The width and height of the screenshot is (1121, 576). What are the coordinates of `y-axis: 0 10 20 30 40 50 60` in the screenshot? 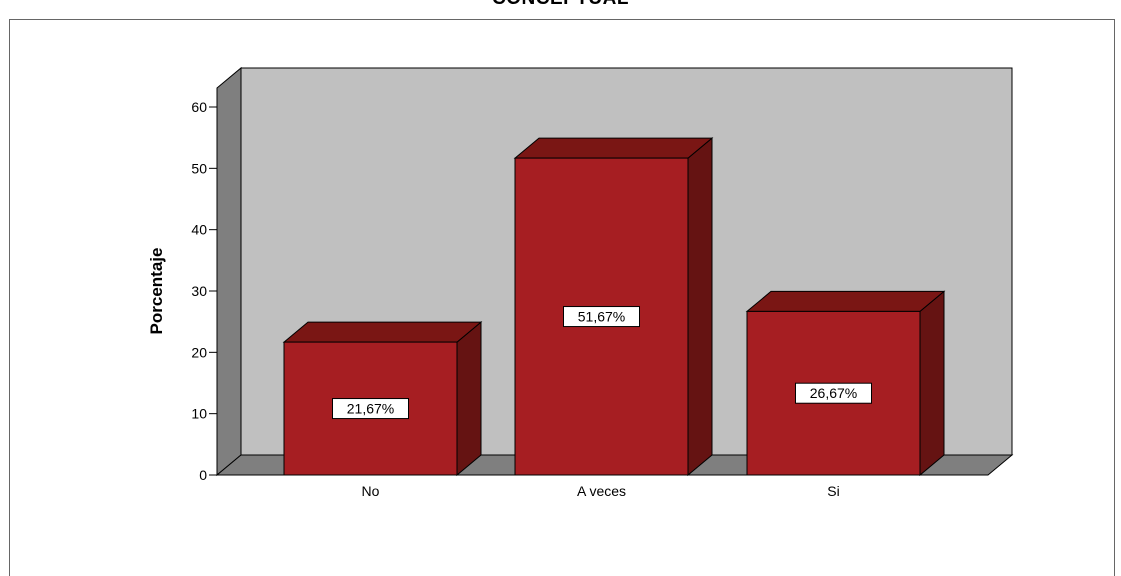 It's located at (204, 291).